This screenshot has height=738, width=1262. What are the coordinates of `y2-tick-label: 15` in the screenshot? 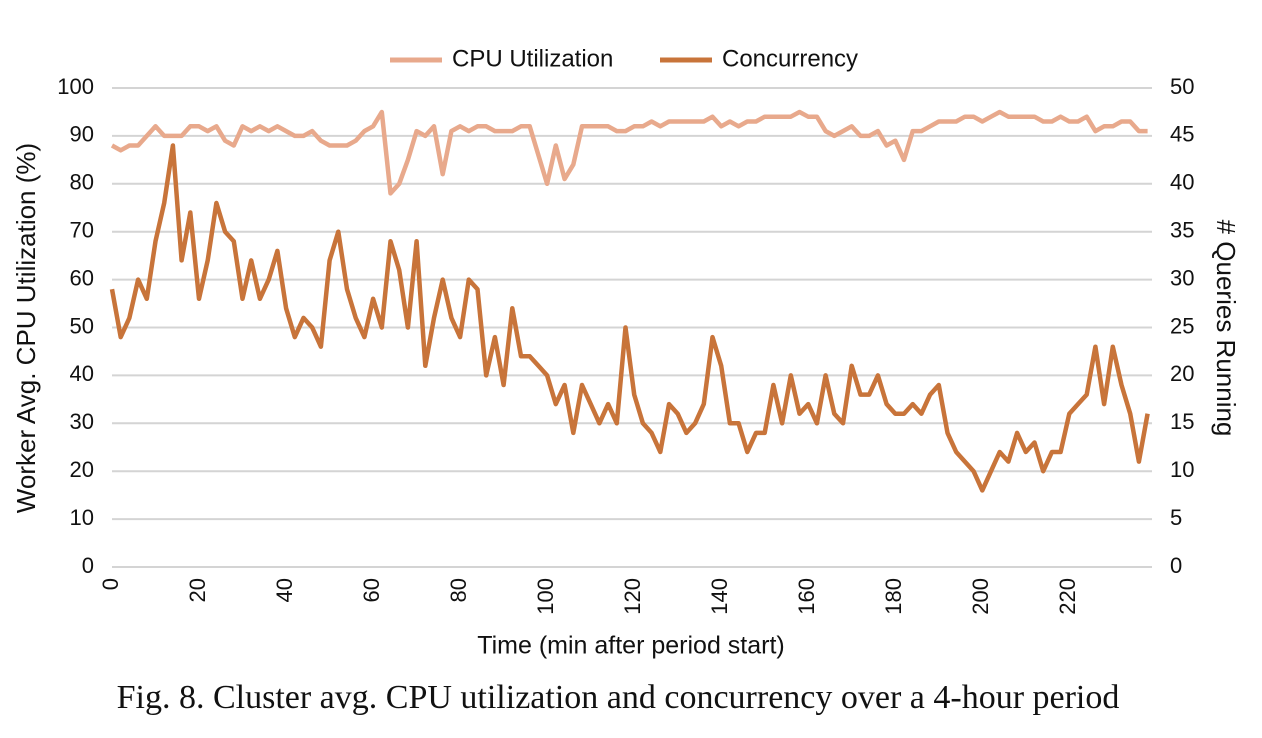 It's located at (1182, 421).